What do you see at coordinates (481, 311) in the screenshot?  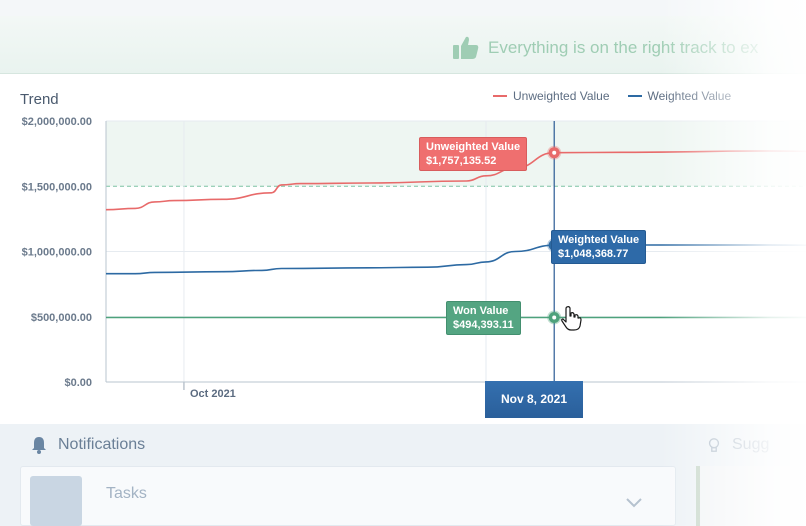 I see `tooltip-won-label: Won Value` at bounding box center [481, 311].